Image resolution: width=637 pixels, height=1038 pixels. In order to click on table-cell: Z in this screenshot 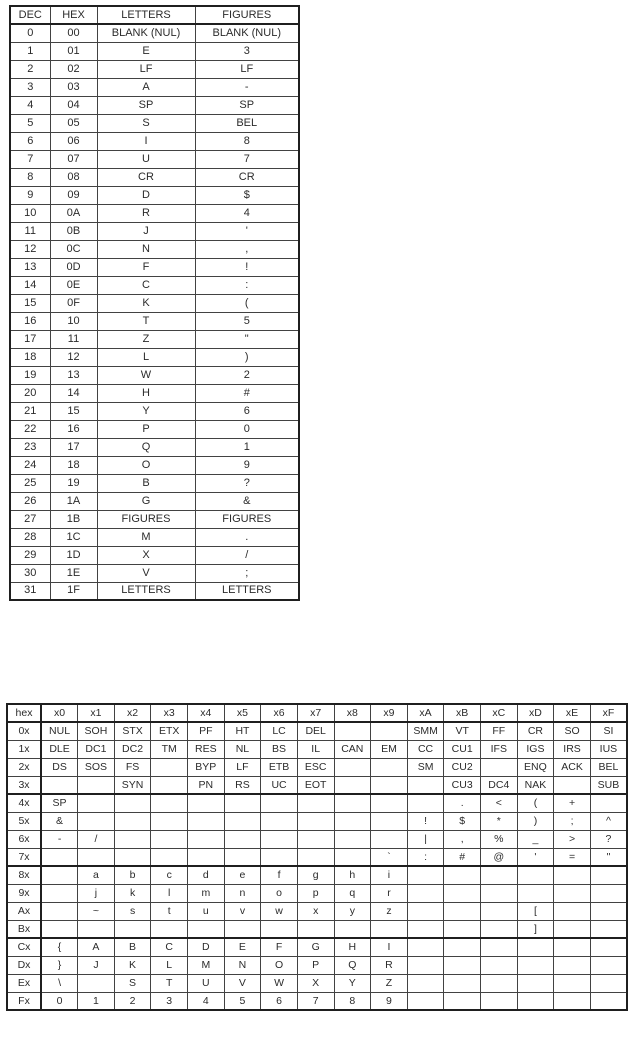, I will do `click(389, 983)`.